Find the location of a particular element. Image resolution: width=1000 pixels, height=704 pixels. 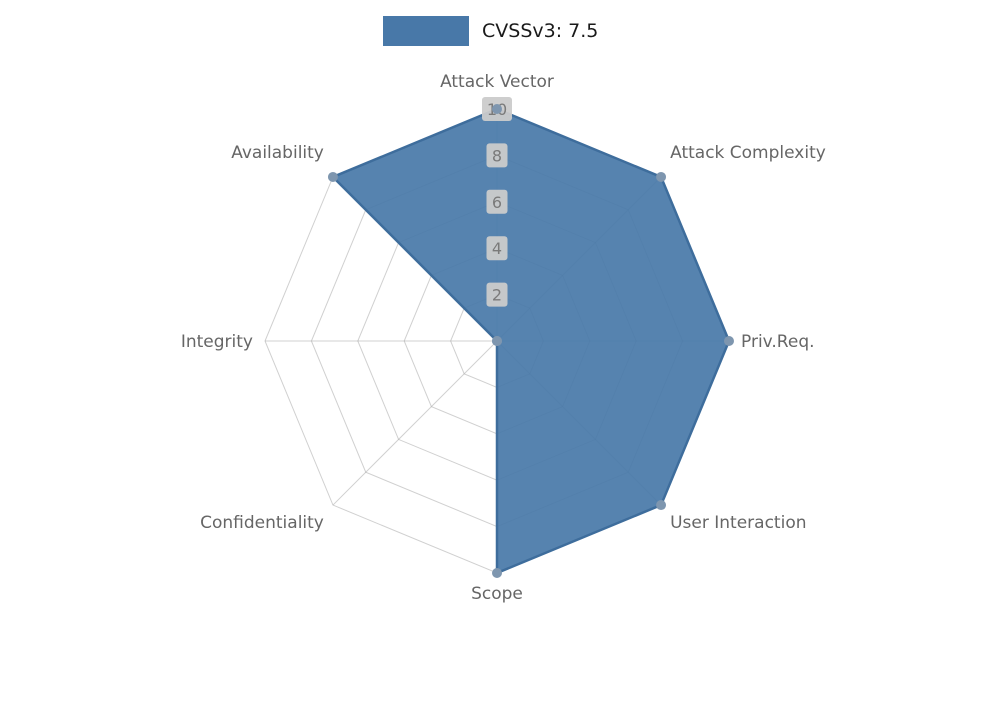

legend-label: CVSSv3: 7.5 is located at coordinates (540, 31).